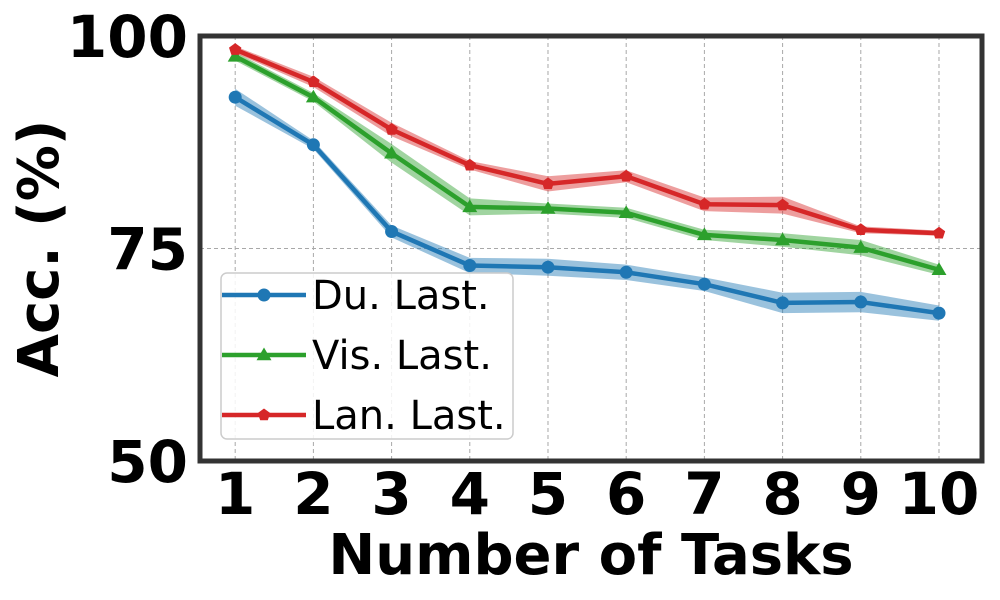 The width and height of the screenshot is (1000, 600). What do you see at coordinates (401, 296) in the screenshot?
I see `du-last-legend-label: Du. Last.` at bounding box center [401, 296].